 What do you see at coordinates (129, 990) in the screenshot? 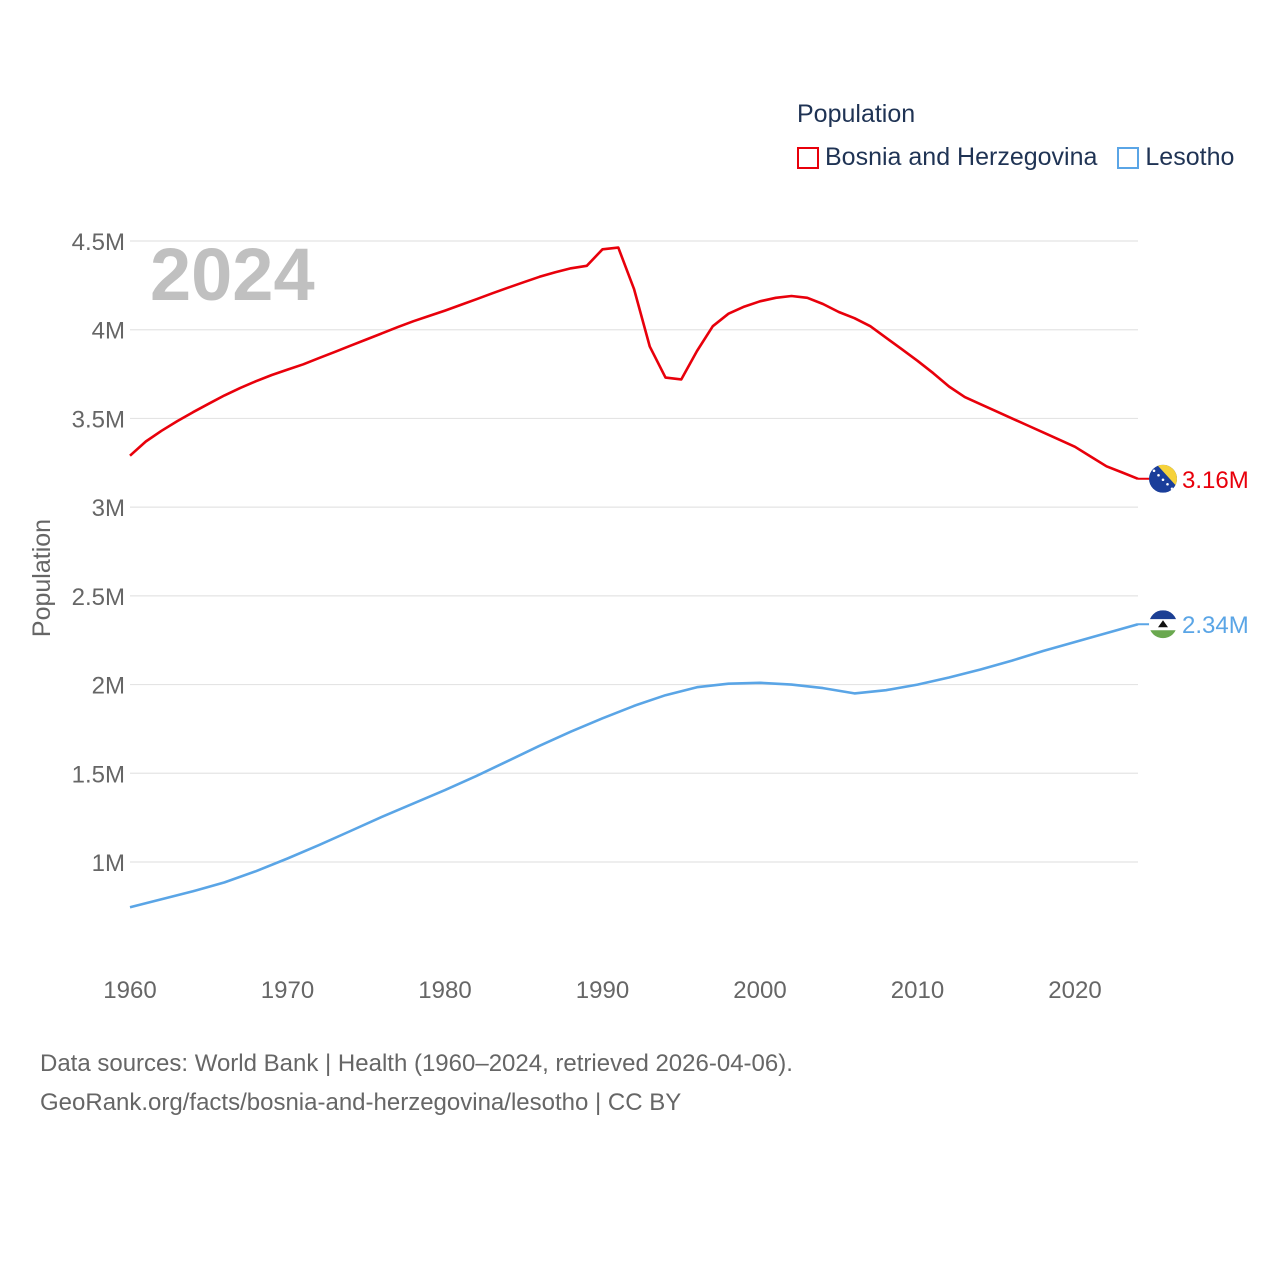
I see `x-tick-label: 1960` at bounding box center [129, 990].